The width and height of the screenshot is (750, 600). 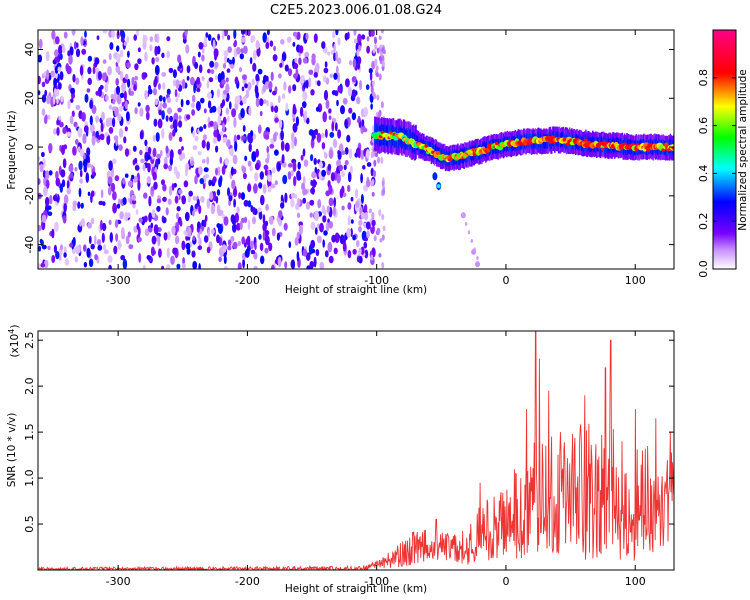 I want to click on colorbar-tick-label: 0.8, so click(x=703, y=78).